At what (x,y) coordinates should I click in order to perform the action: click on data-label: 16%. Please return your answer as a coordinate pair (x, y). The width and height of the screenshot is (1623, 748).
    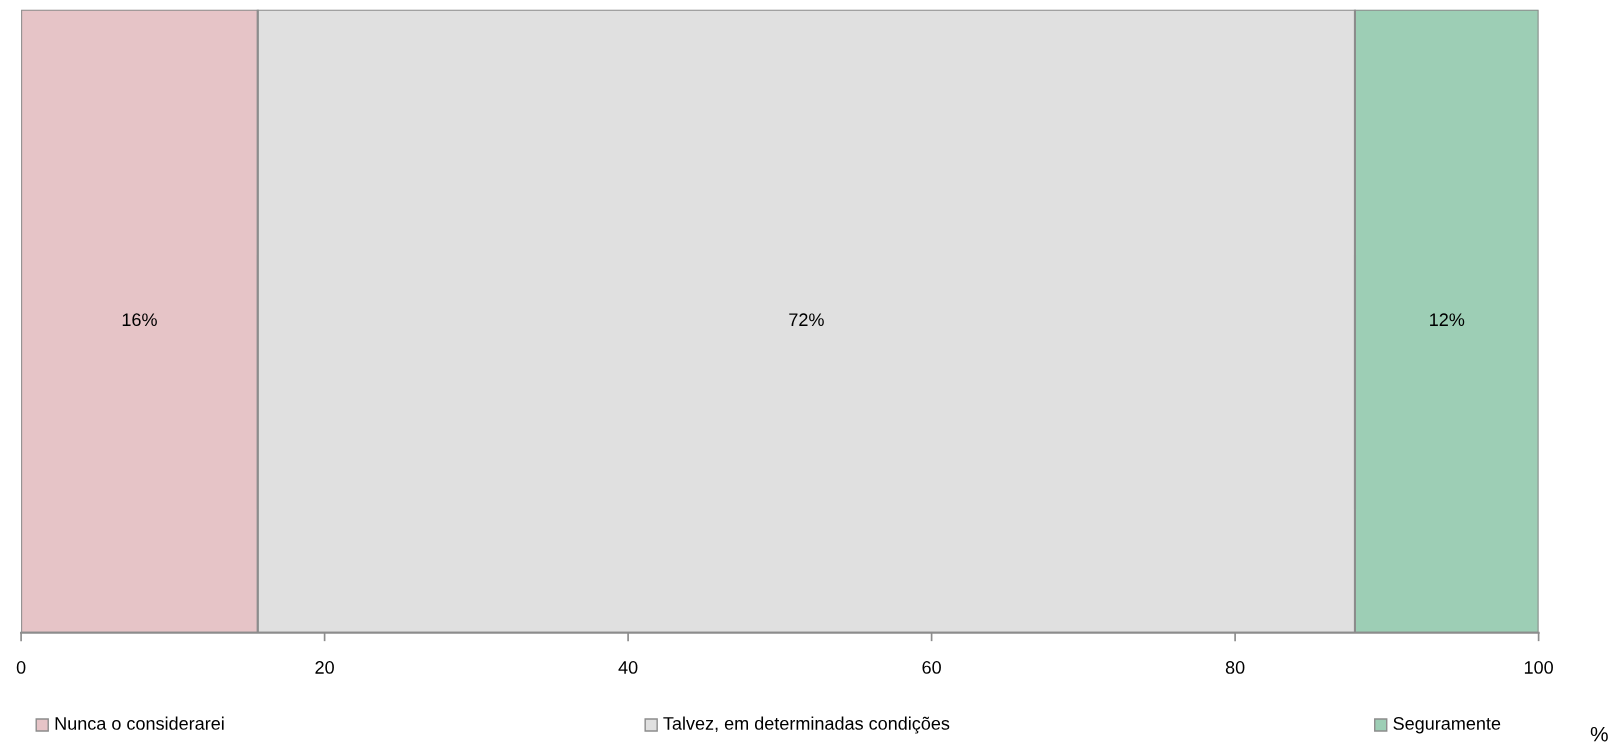
    Looking at the image, I should click on (139, 320).